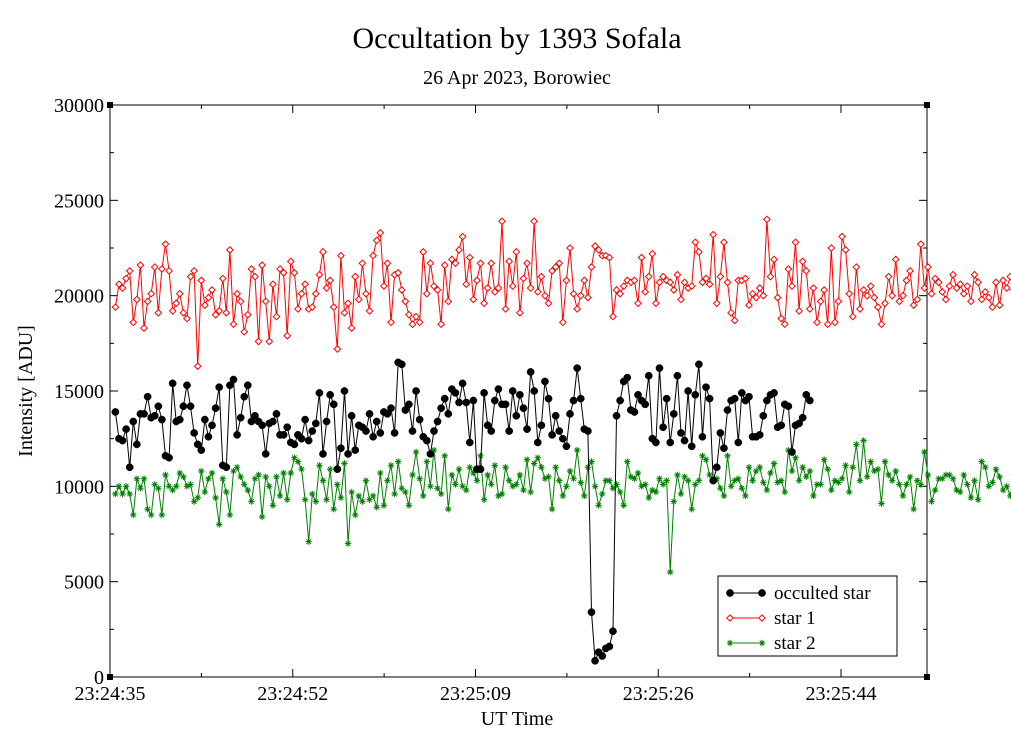 This screenshot has width=1011, height=743. What do you see at coordinates (516, 38) in the screenshot?
I see `chart-title: Occultation by 1393 Sofala` at bounding box center [516, 38].